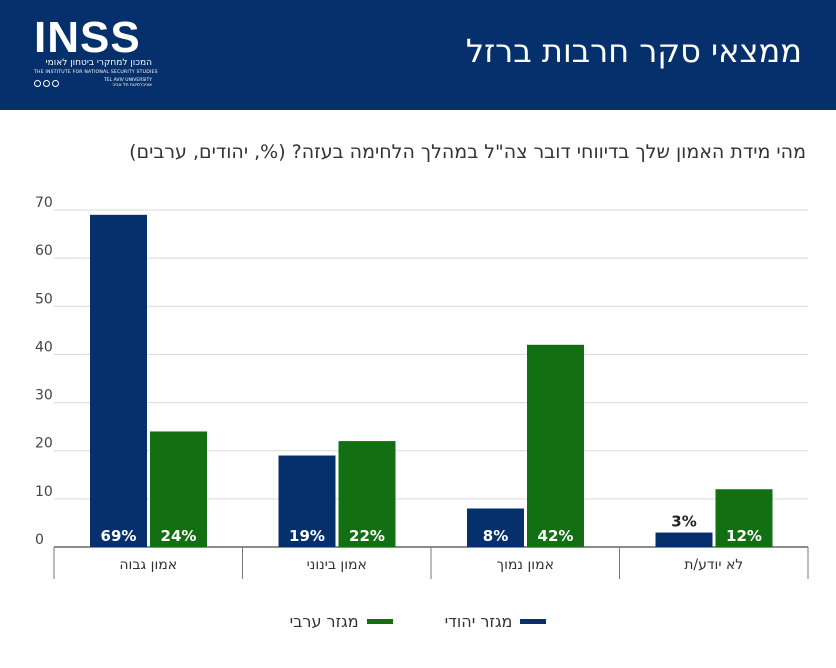  Describe the element at coordinates (44, 251) in the screenshot. I see `y-tick-label: 60` at that location.